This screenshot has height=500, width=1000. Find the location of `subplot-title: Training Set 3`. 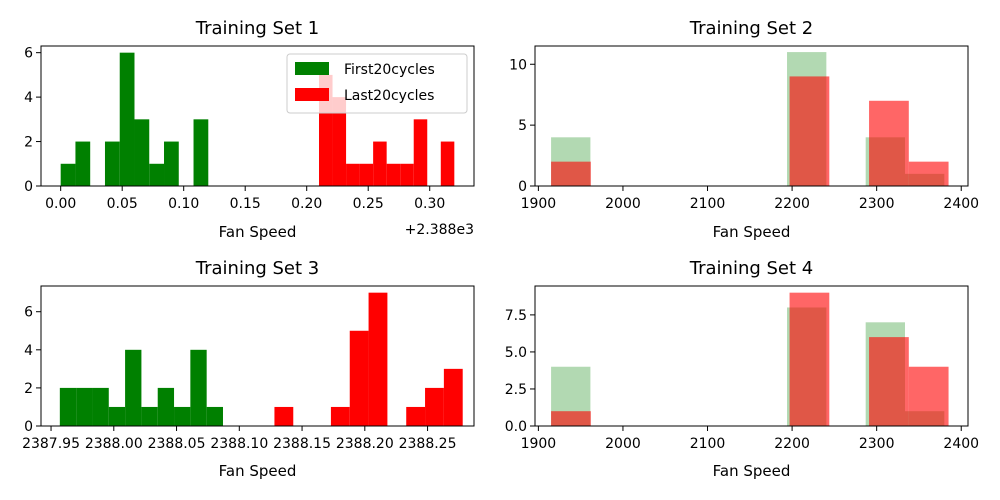

subplot-title: Training Set 3 is located at coordinates (257, 268).